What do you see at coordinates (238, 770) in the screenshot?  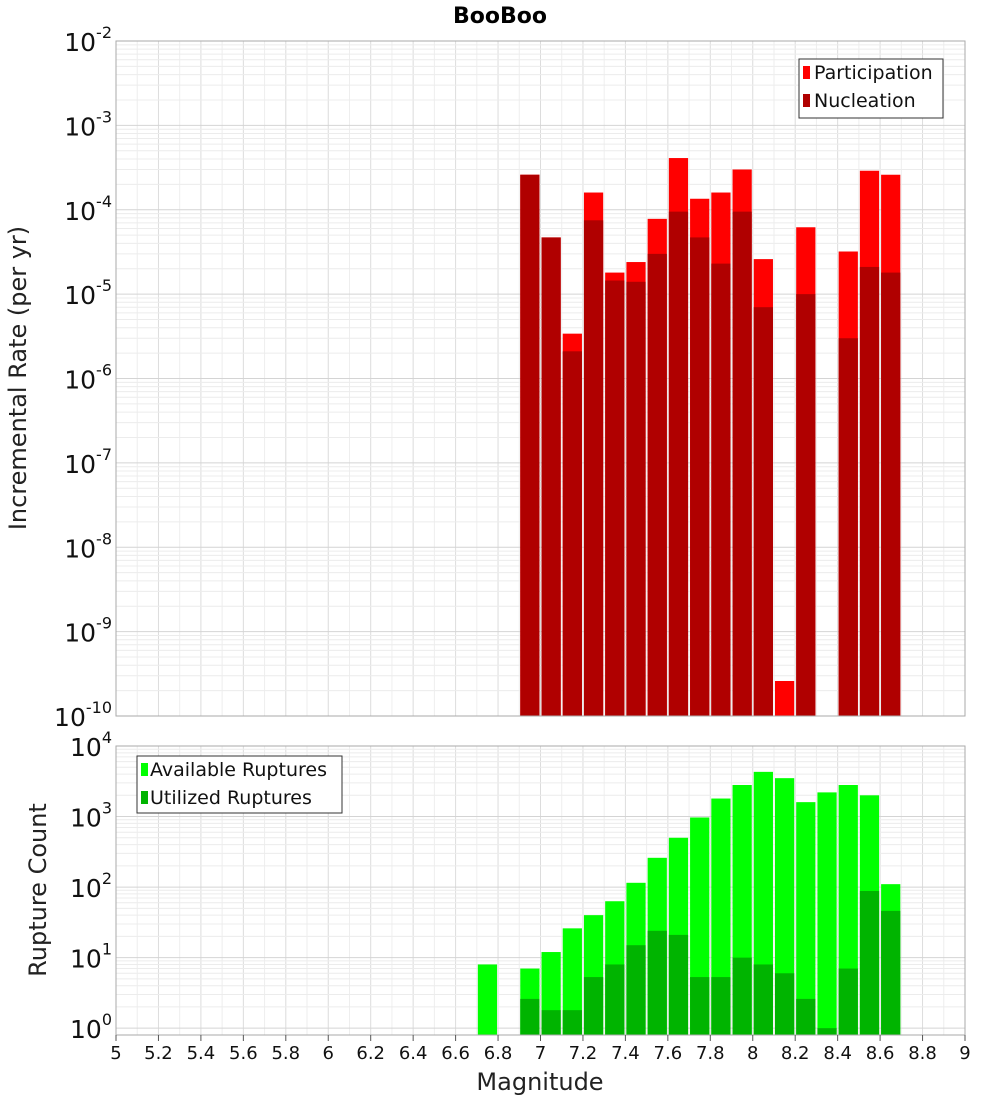 I see `count-legend-label-0: Available Ruptures` at bounding box center [238, 770].